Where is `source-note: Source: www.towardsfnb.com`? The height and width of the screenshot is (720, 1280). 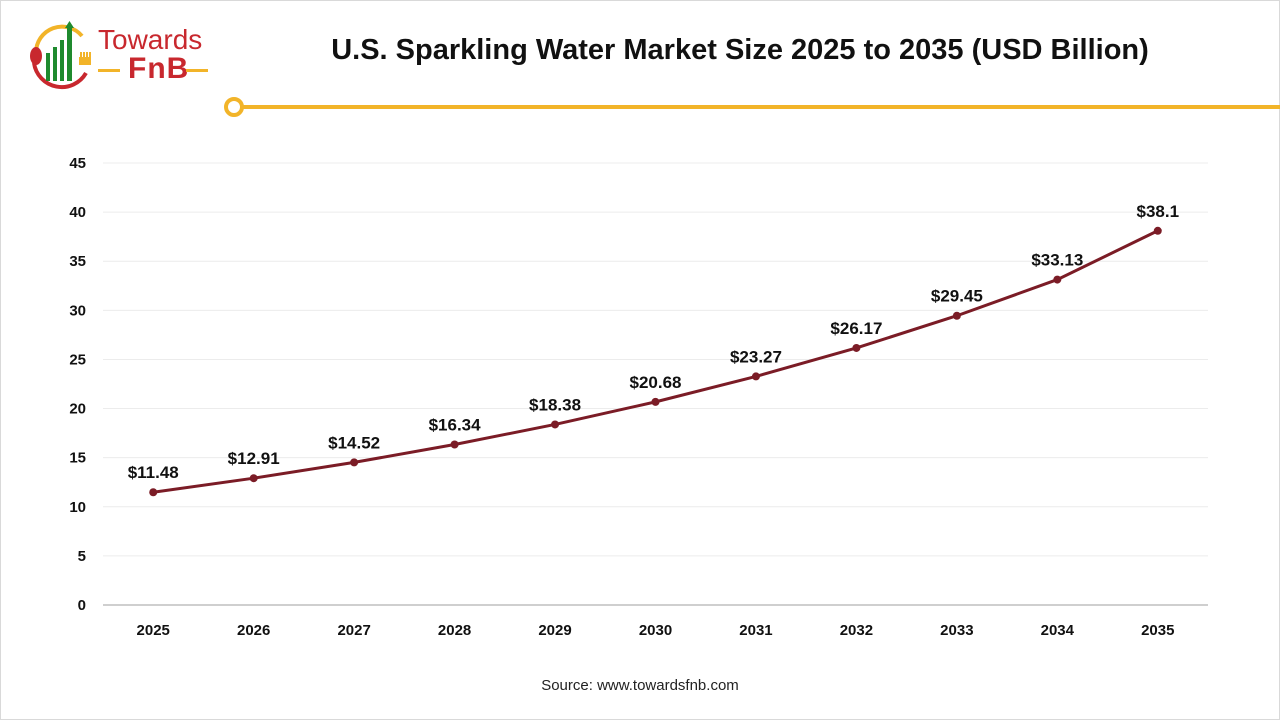
source-note: Source: www.towardsfnb.com is located at coordinates (640, 685).